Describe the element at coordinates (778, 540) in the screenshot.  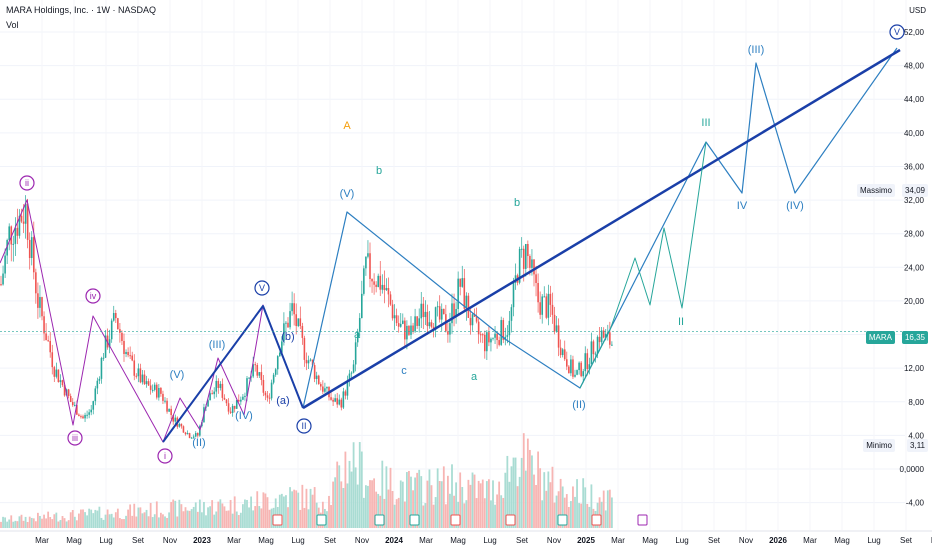
I see `x-tick-label: 2026` at that location.